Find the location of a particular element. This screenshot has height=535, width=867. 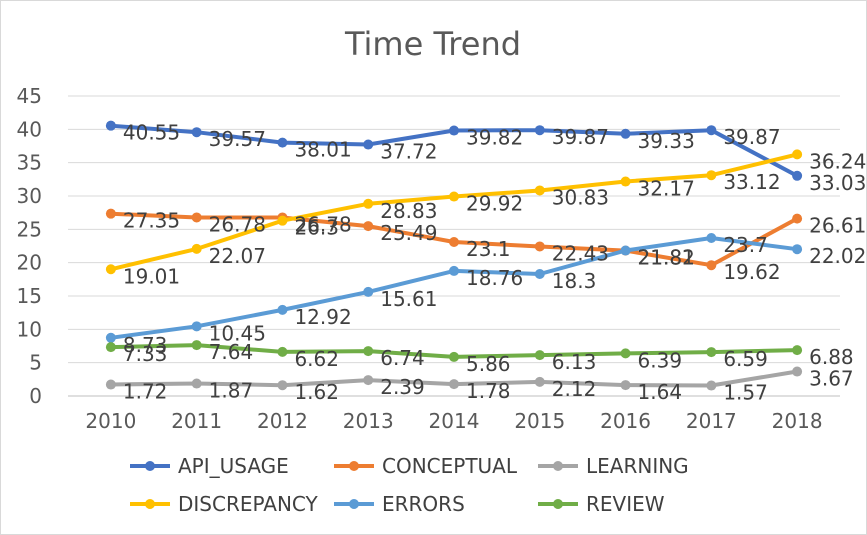

legend-item-review: REVIEW is located at coordinates (601, 504).